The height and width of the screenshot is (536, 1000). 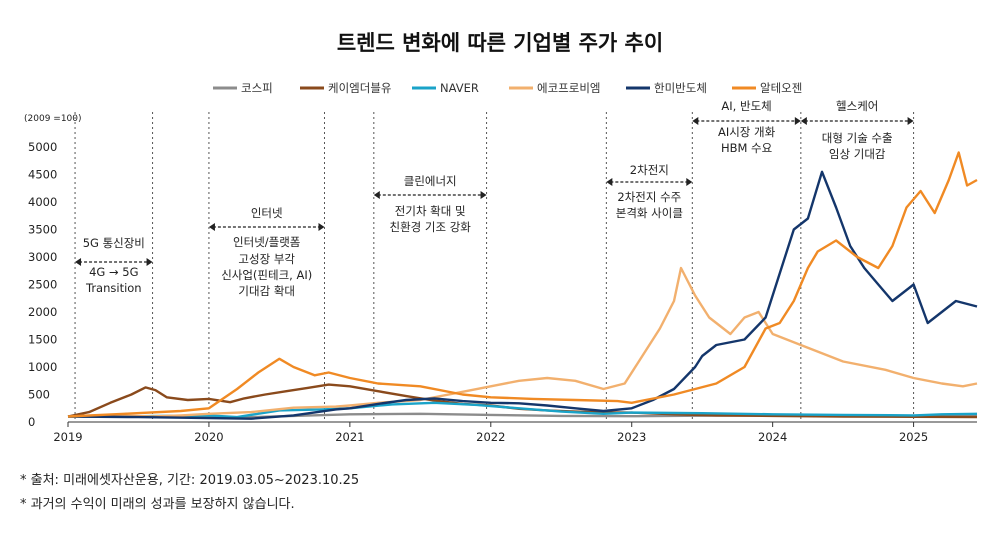 I want to click on y-tick-label: 1500, so click(x=42, y=340).